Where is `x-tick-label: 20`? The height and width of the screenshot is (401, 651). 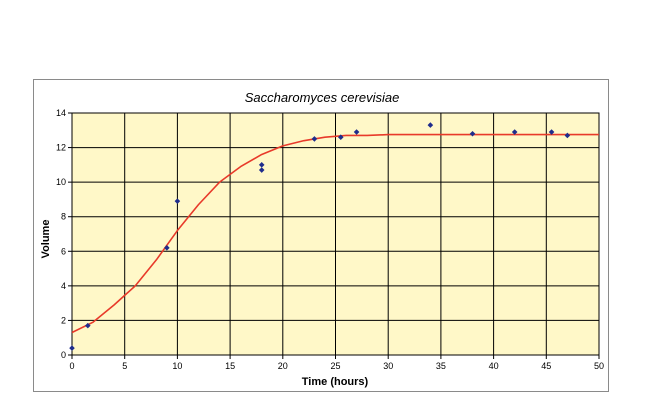
x-tick-label: 20 is located at coordinates (283, 366).